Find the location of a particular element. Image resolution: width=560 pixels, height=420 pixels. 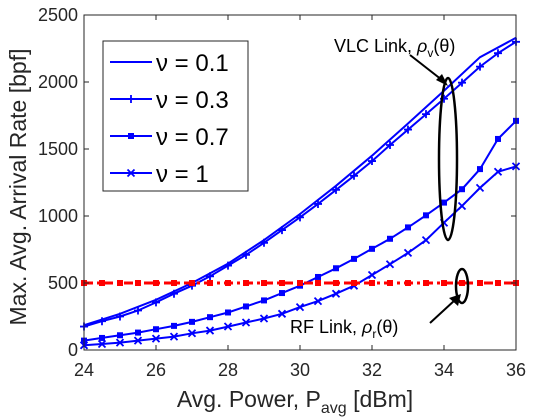

y-axis-label: Max. Avg. Arrival Rate [bpf] is located at coordinates (18, 187).